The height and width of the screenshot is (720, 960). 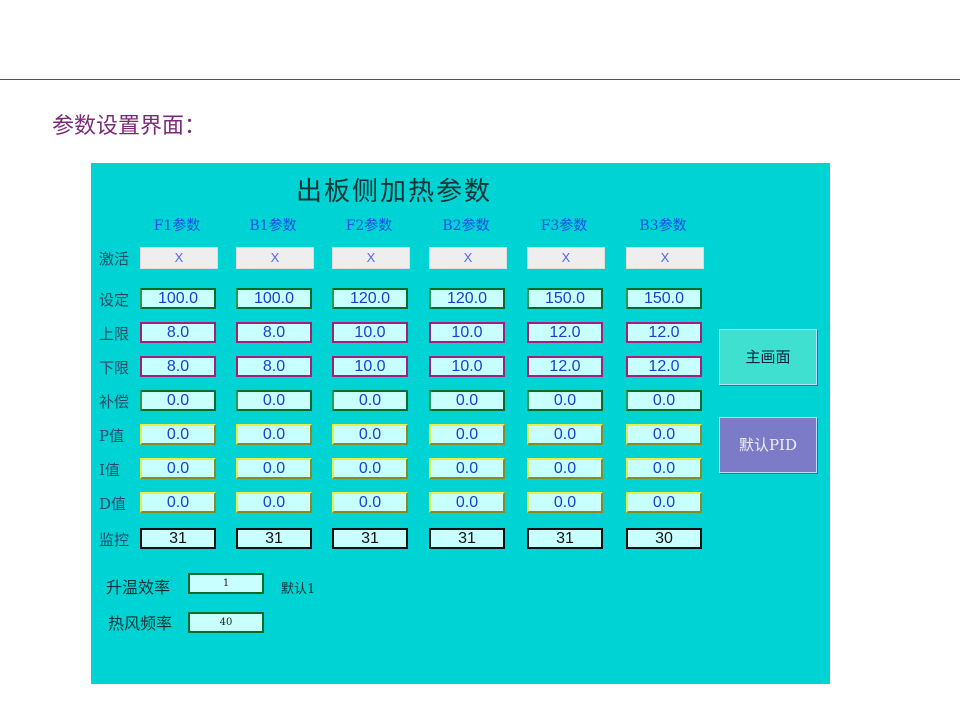 What do you see at coordinates (113, 504) in the screenshot?
I see `row-label: D值` at bounding box center [113, 504].